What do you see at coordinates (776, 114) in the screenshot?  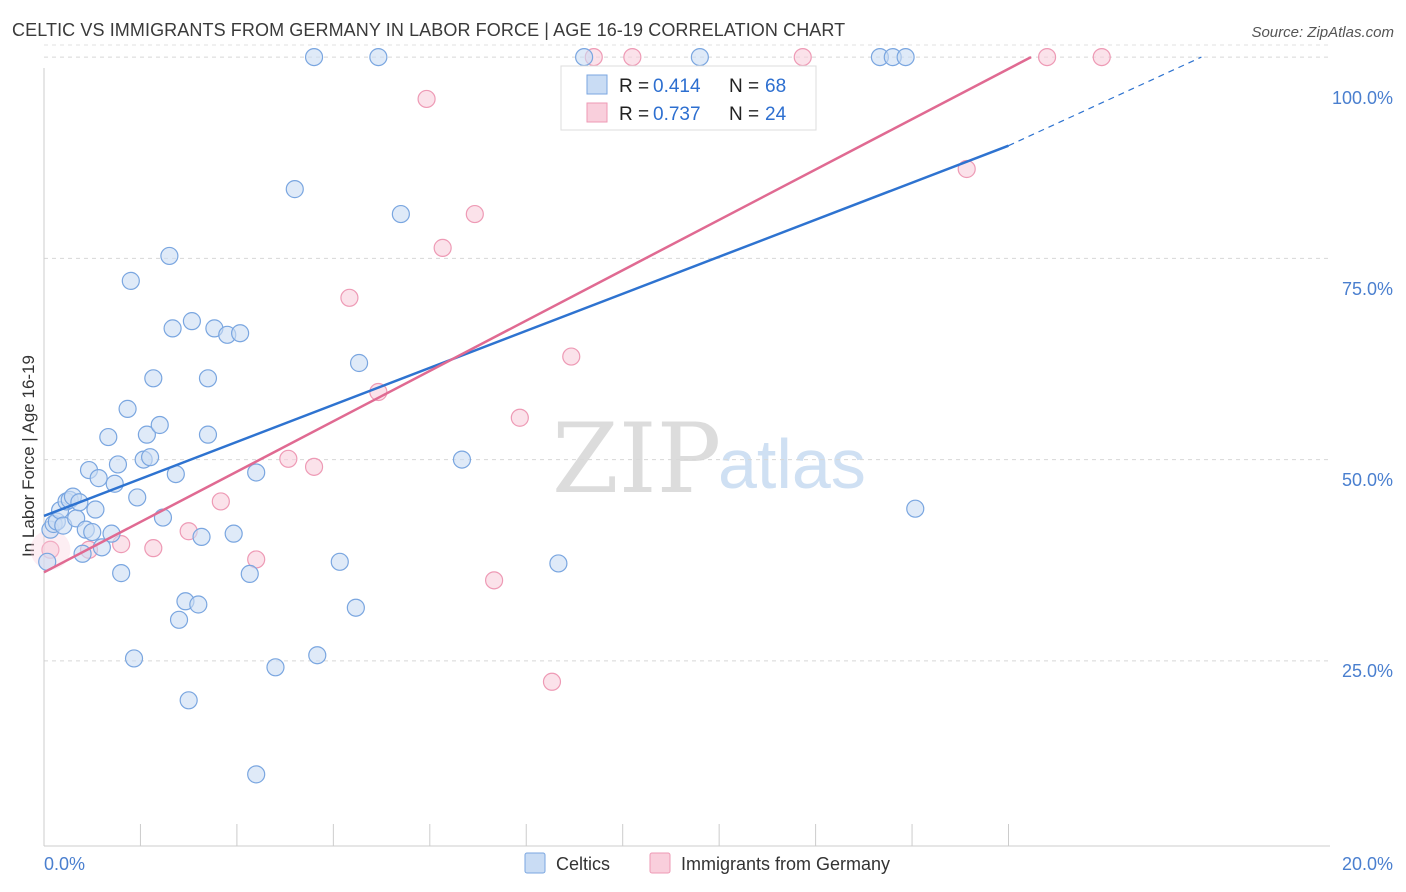 I see `legend-n-value-germany: 24` at bounding box center [776, 114].